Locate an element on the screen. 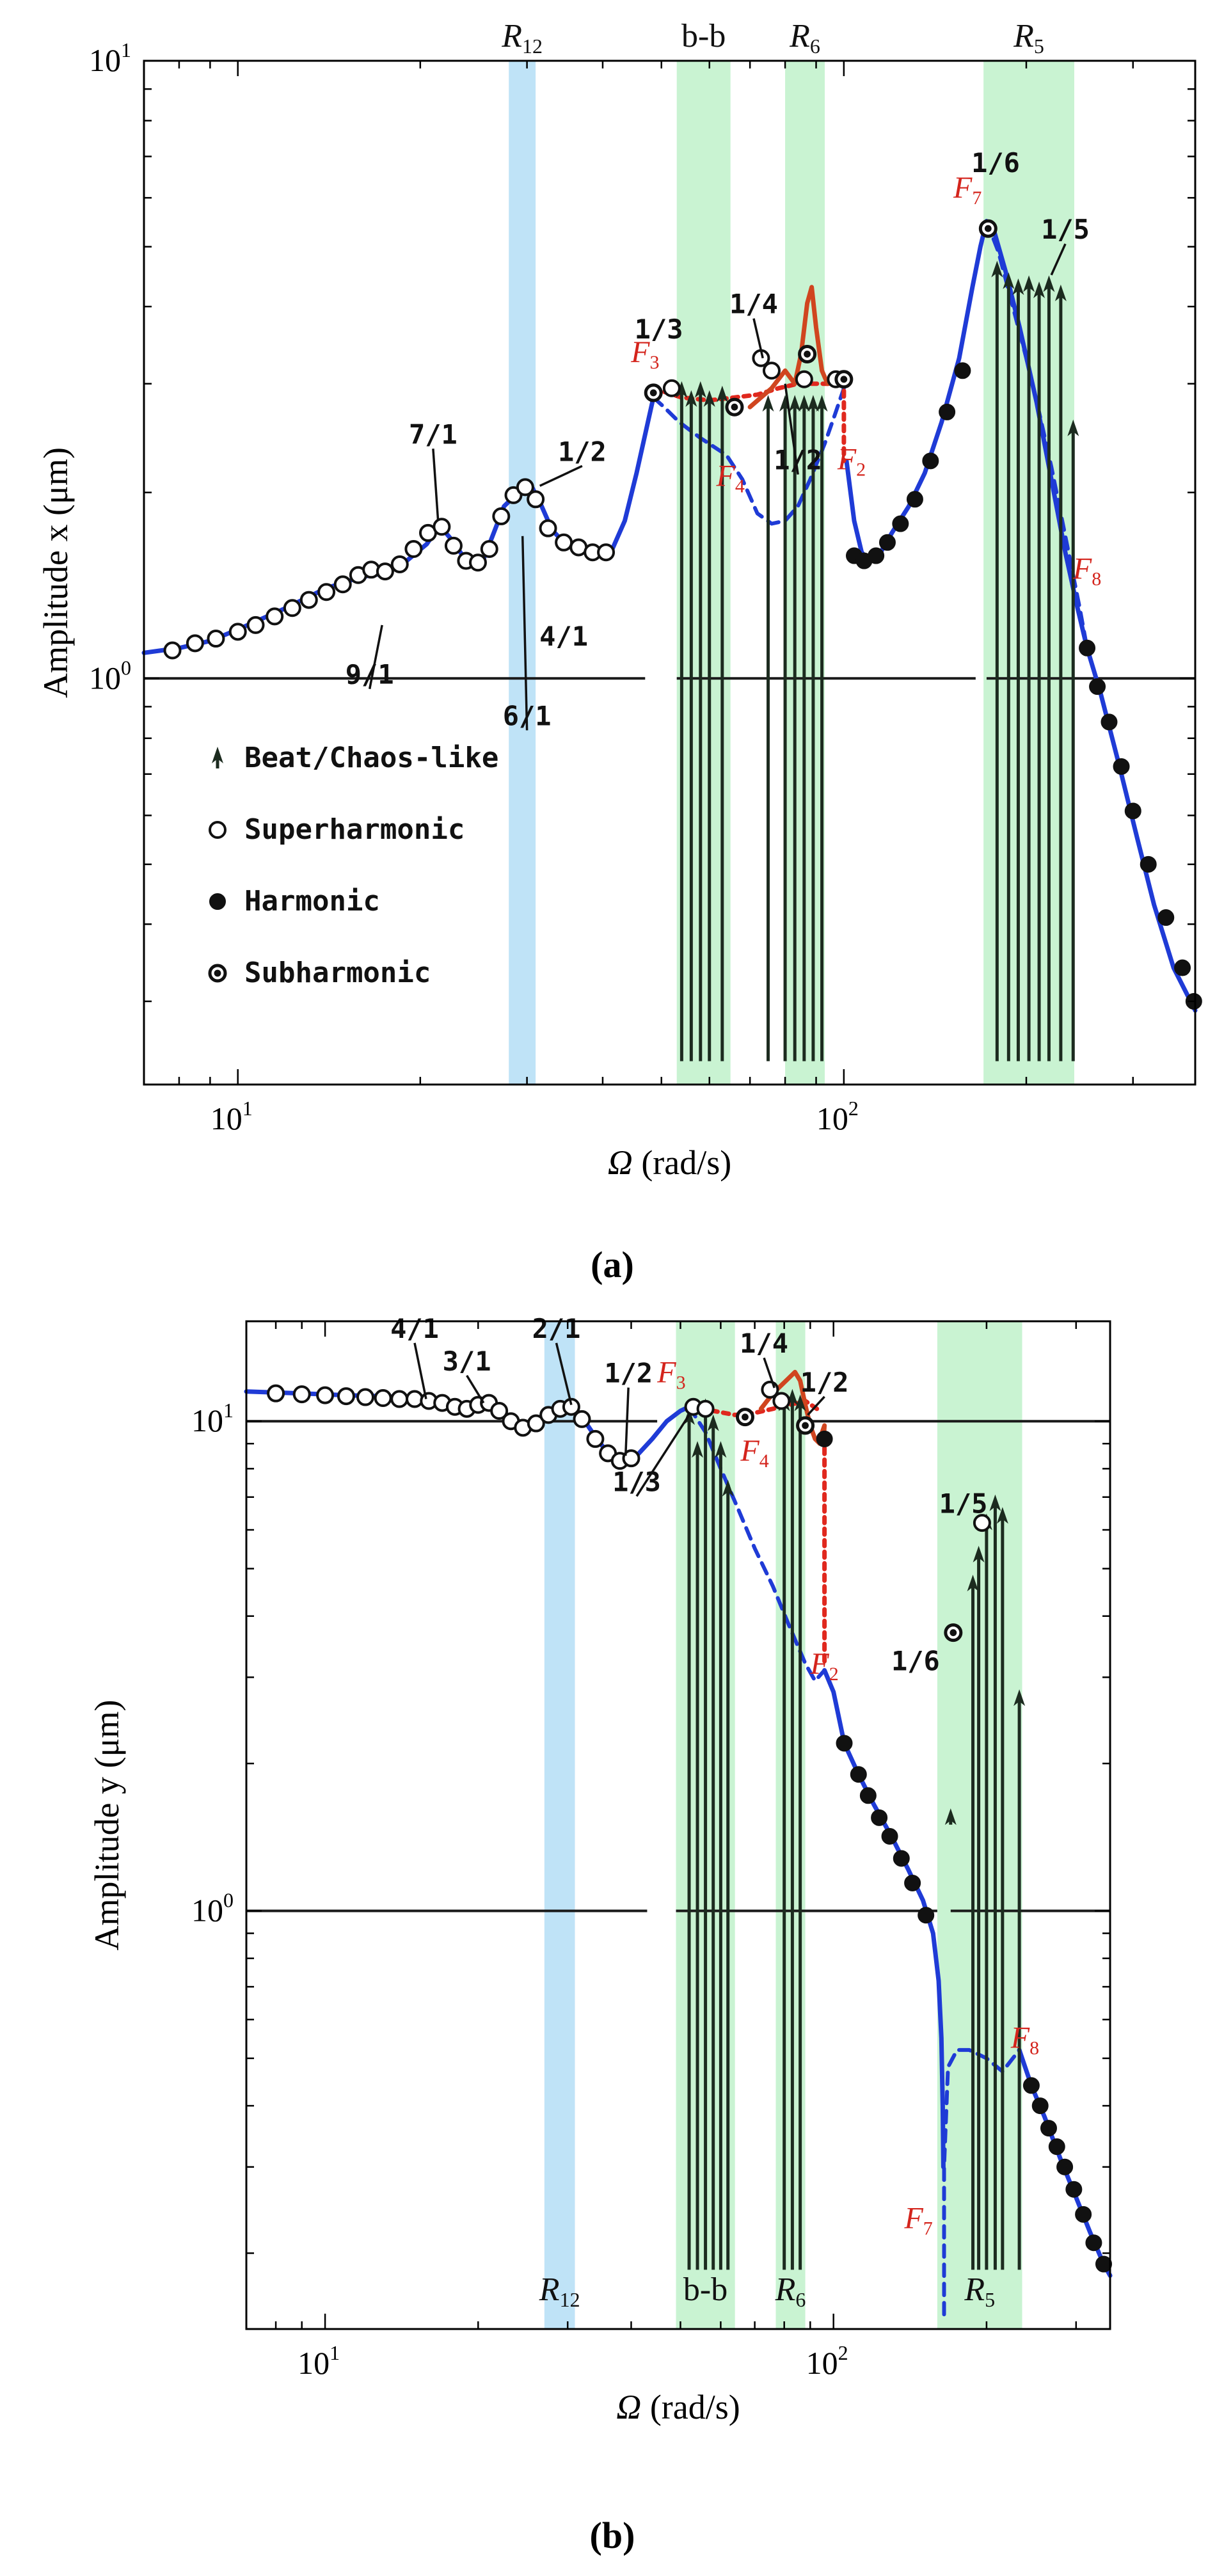 The image size is (1224, 2576). annotation-order-label: 1/6 is located at coordinates (915, 1660).